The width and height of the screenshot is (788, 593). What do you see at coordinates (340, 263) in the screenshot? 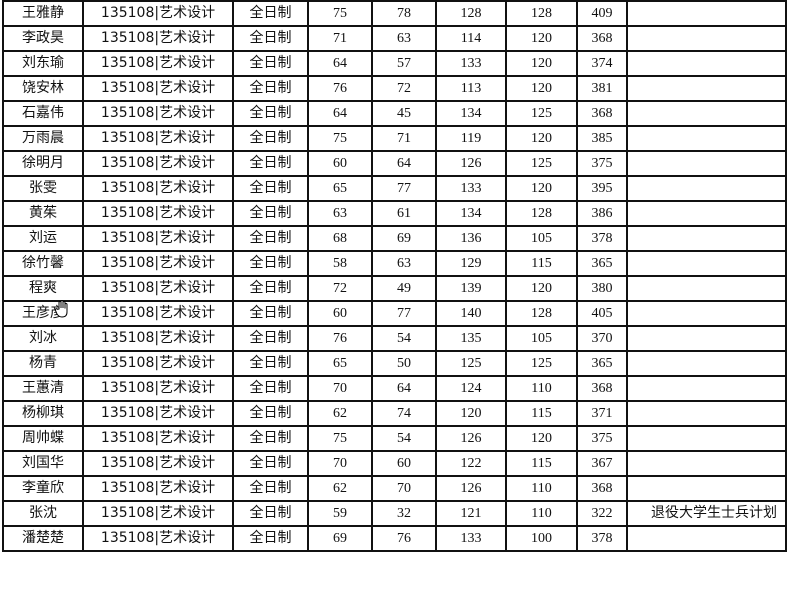
I see `score-1-cell: 58` at bounding box center [340, 263].